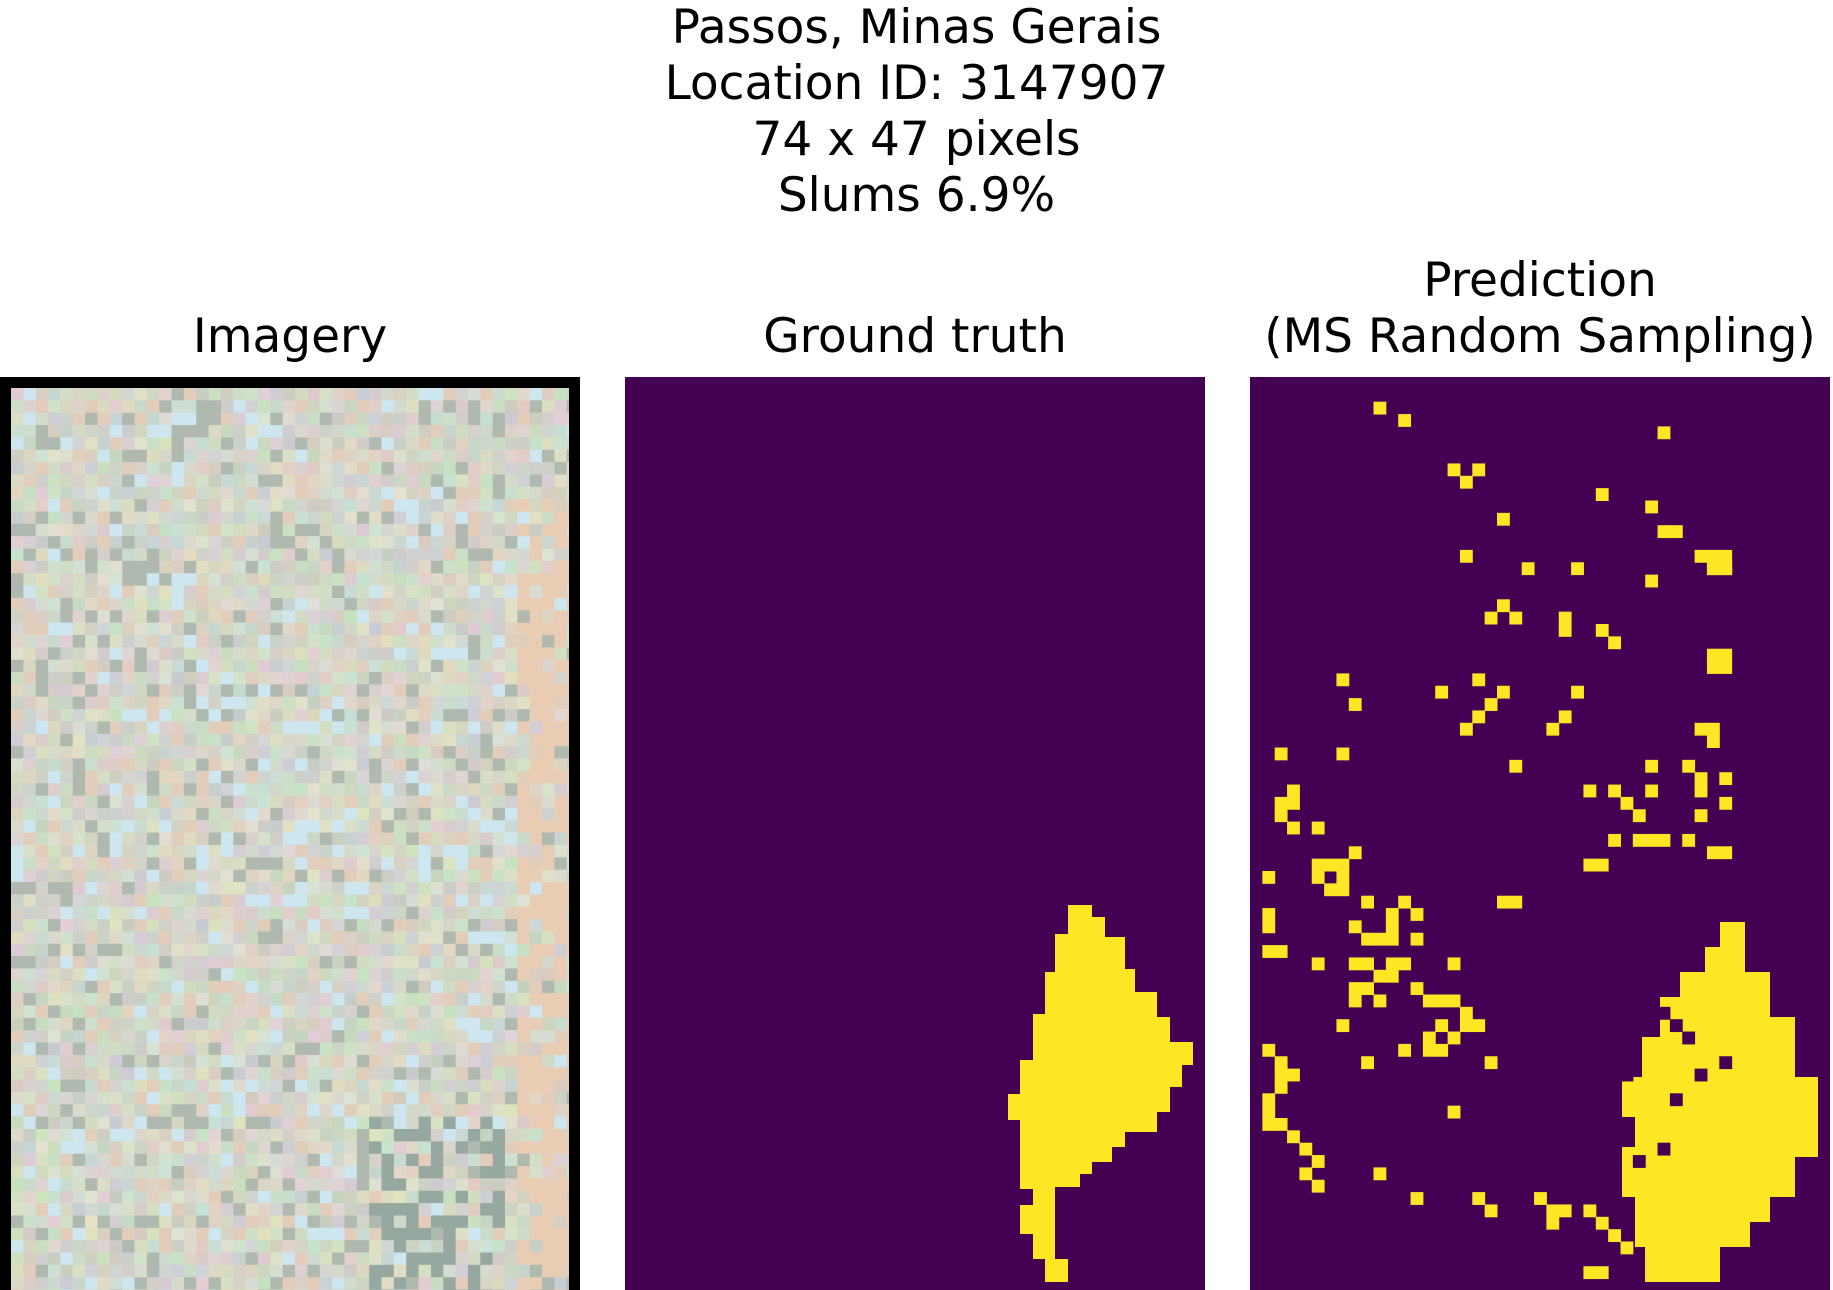  What do you see at coordinates (916, 139) in the screenshot?
I see `title-size: 74 x 47 pixels` at bounding box center [916, 139].